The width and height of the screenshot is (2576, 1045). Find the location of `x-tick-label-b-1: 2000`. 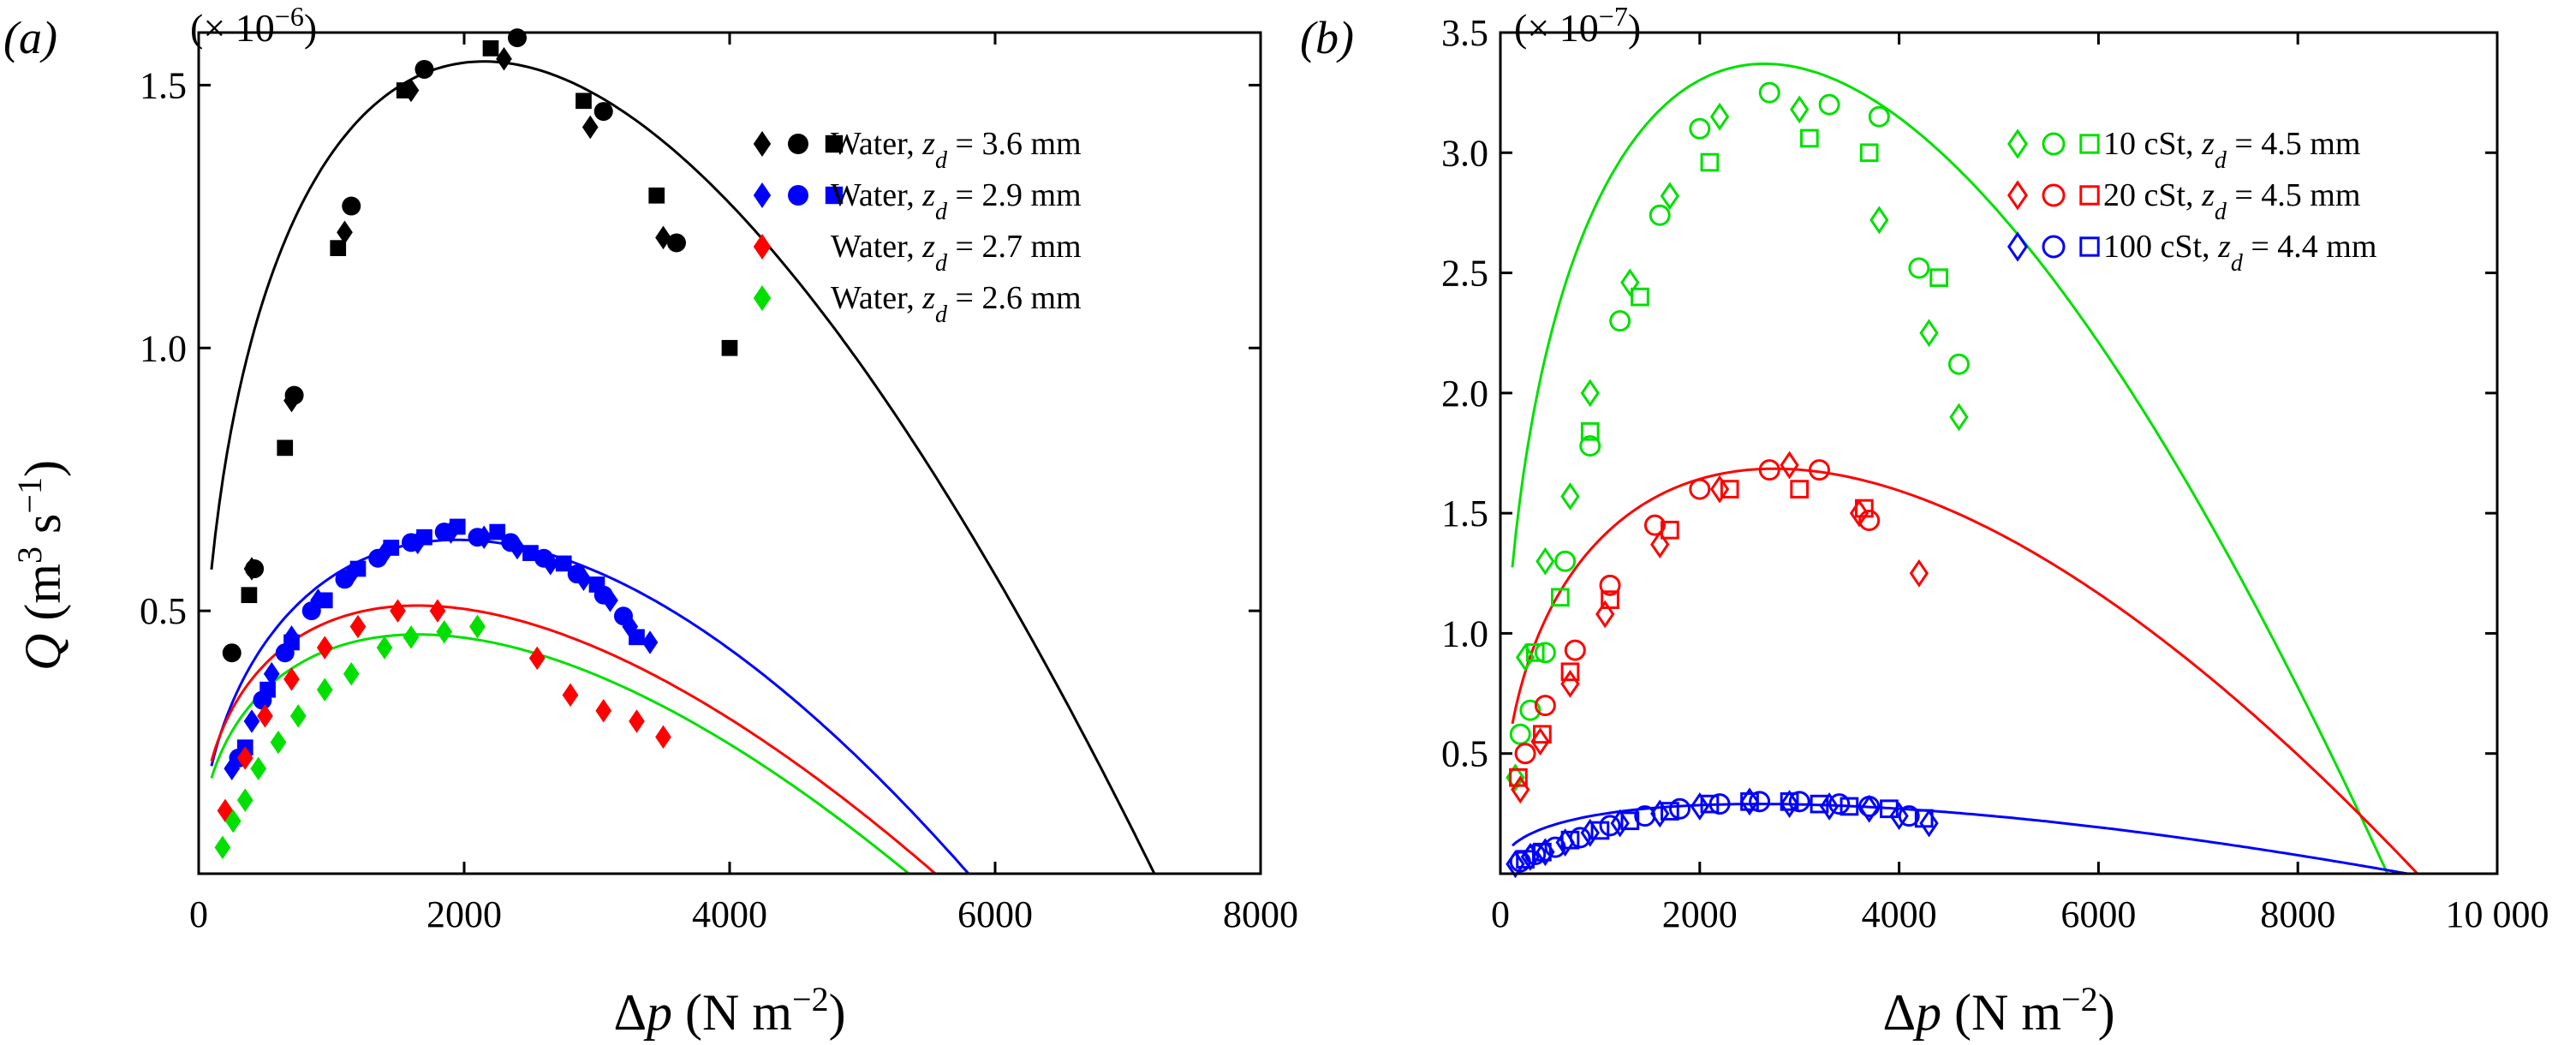

x-tick-label-b-1: 2000 is located at coordinates (1700, 914).